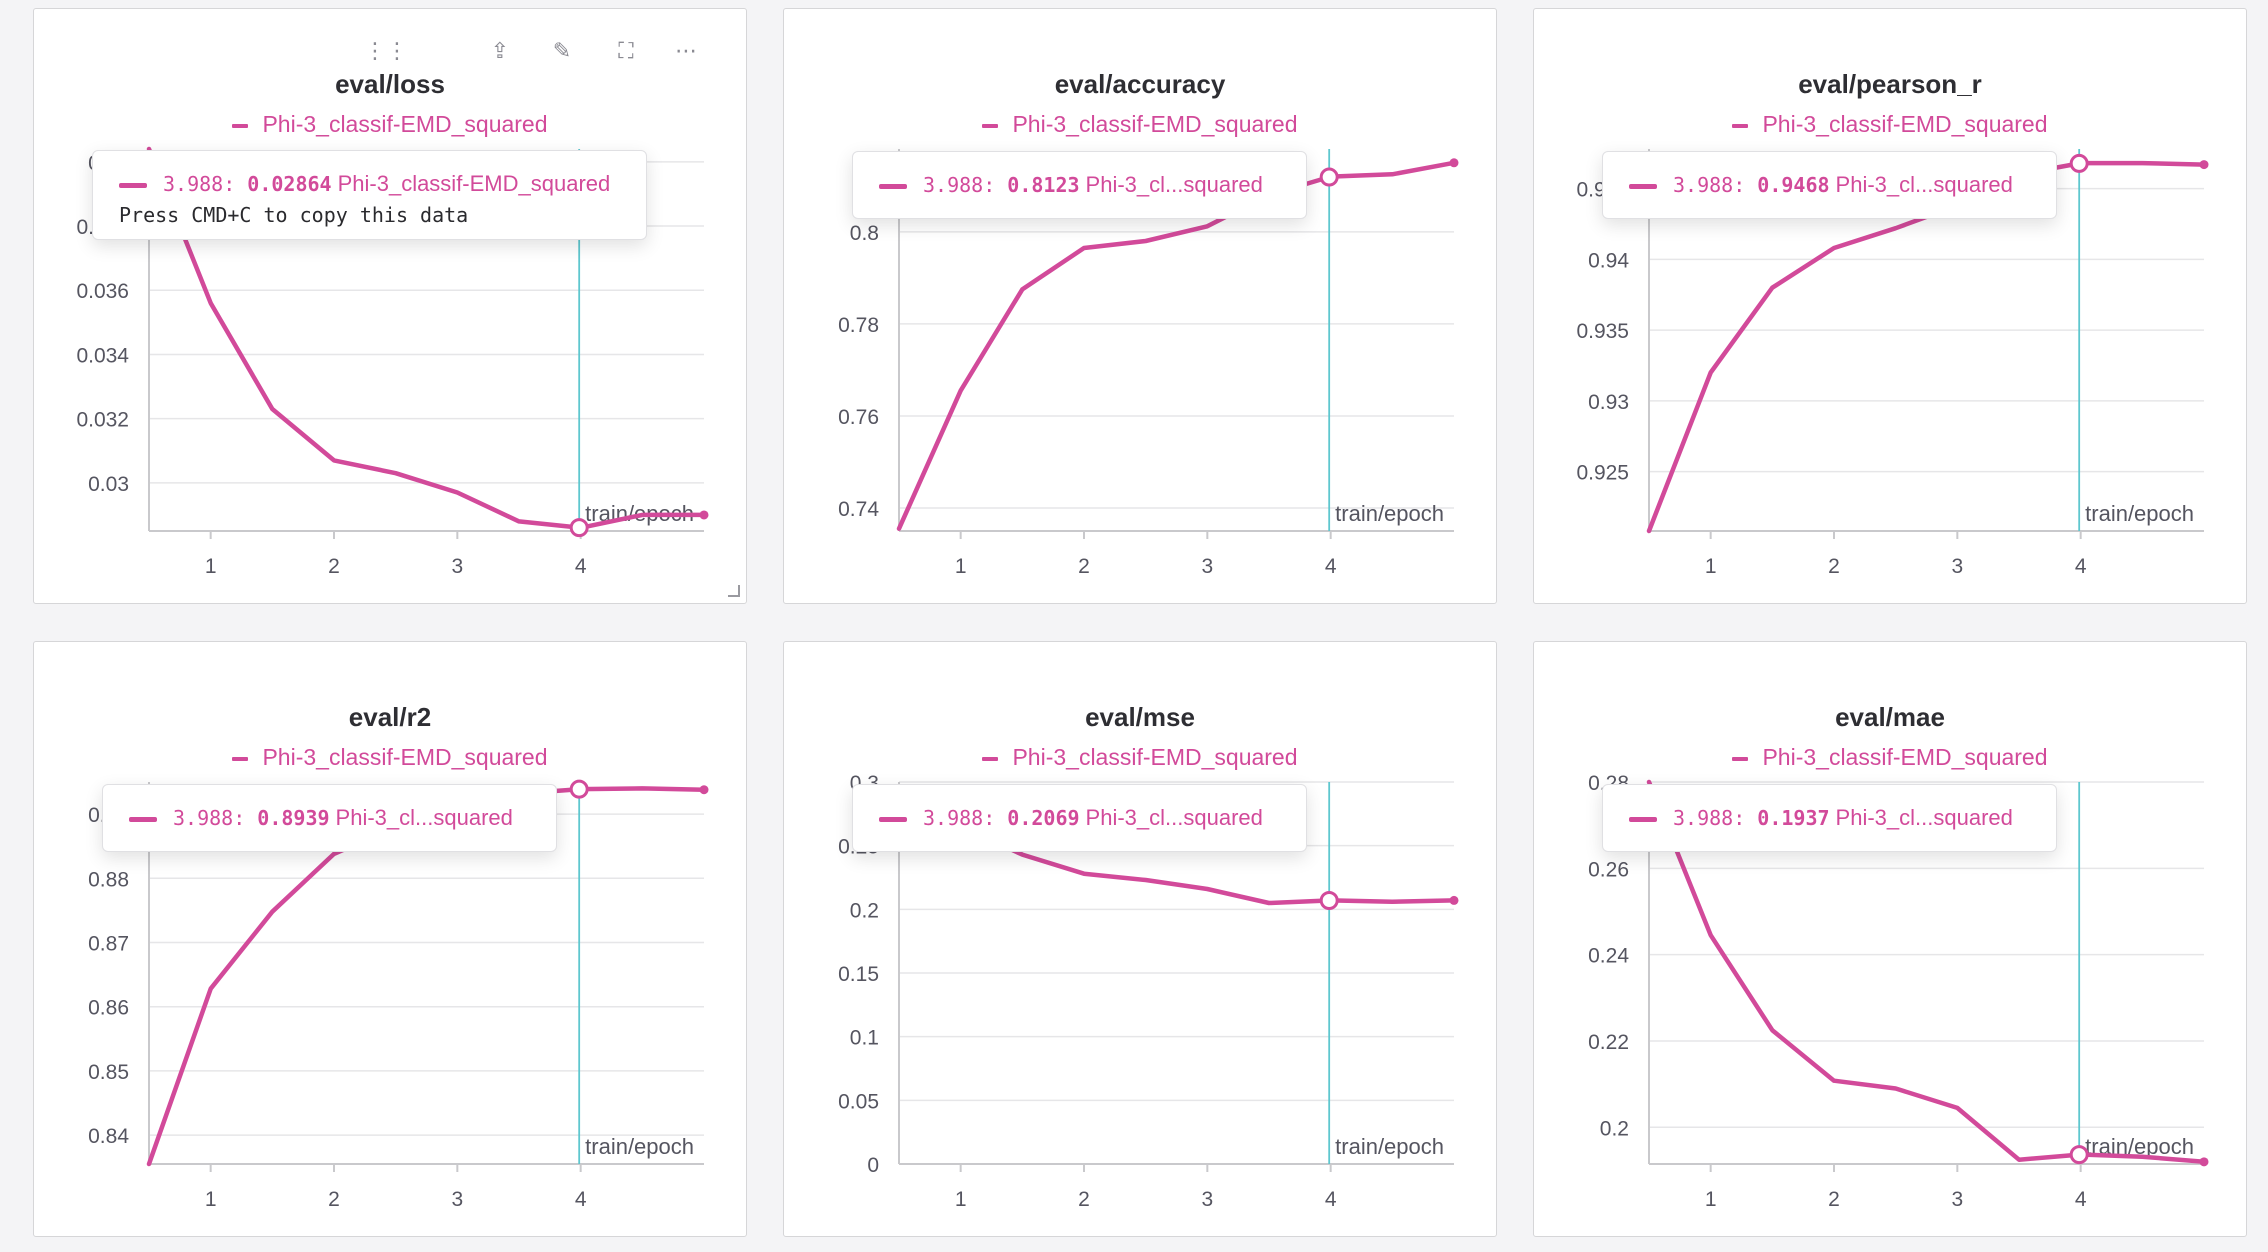  What do you see at coordinates (1608, 1042) in the screenshot?
I see `y-tick-label: 0.22` at bounding box center [1608, 1042].